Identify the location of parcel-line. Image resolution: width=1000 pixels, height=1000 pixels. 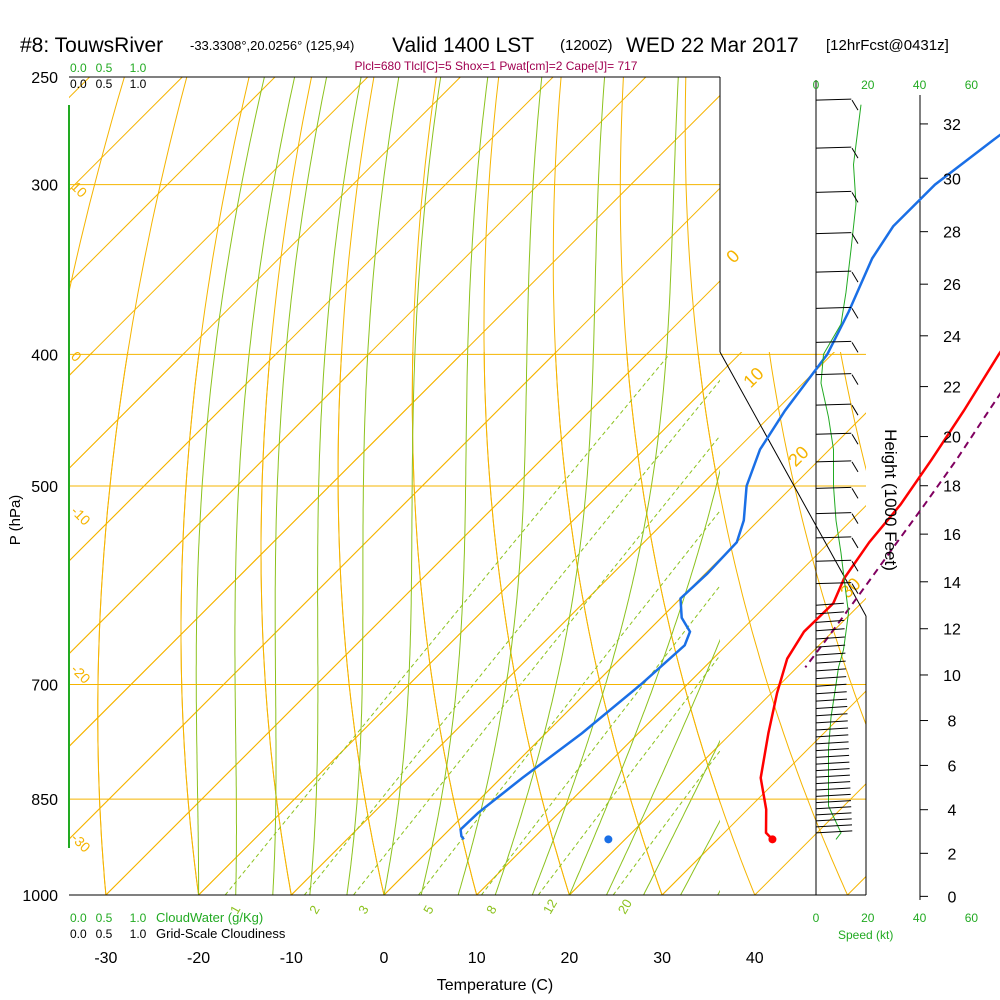
(902, 530).